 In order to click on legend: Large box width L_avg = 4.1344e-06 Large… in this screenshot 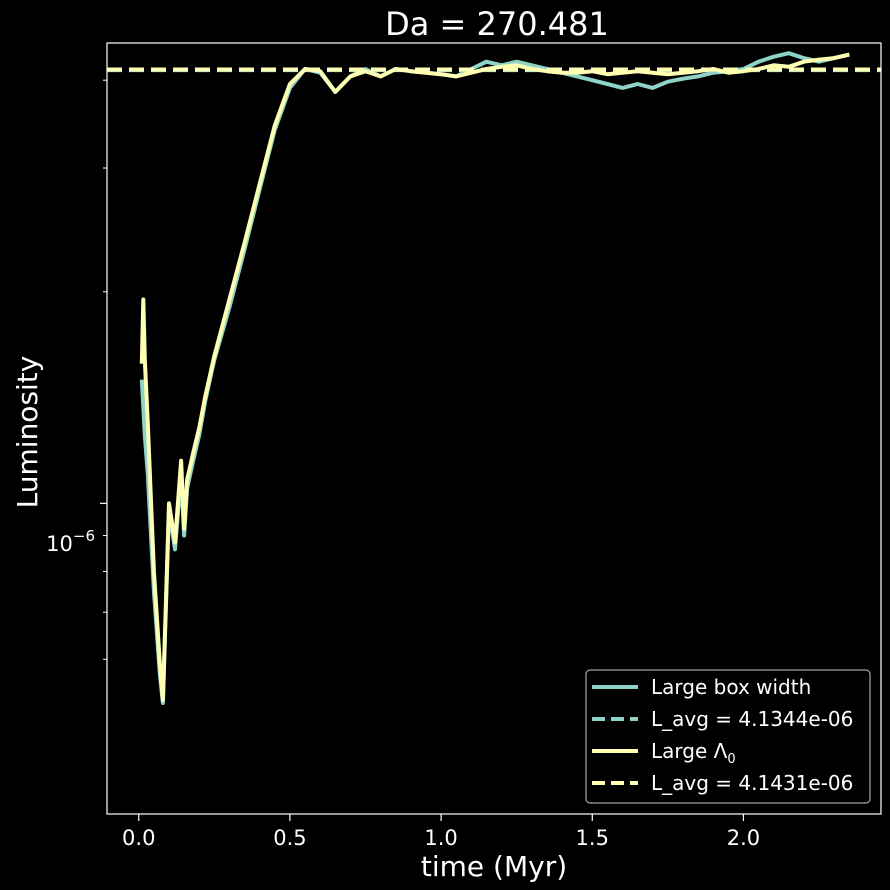, I will do `click(728, 736)`.